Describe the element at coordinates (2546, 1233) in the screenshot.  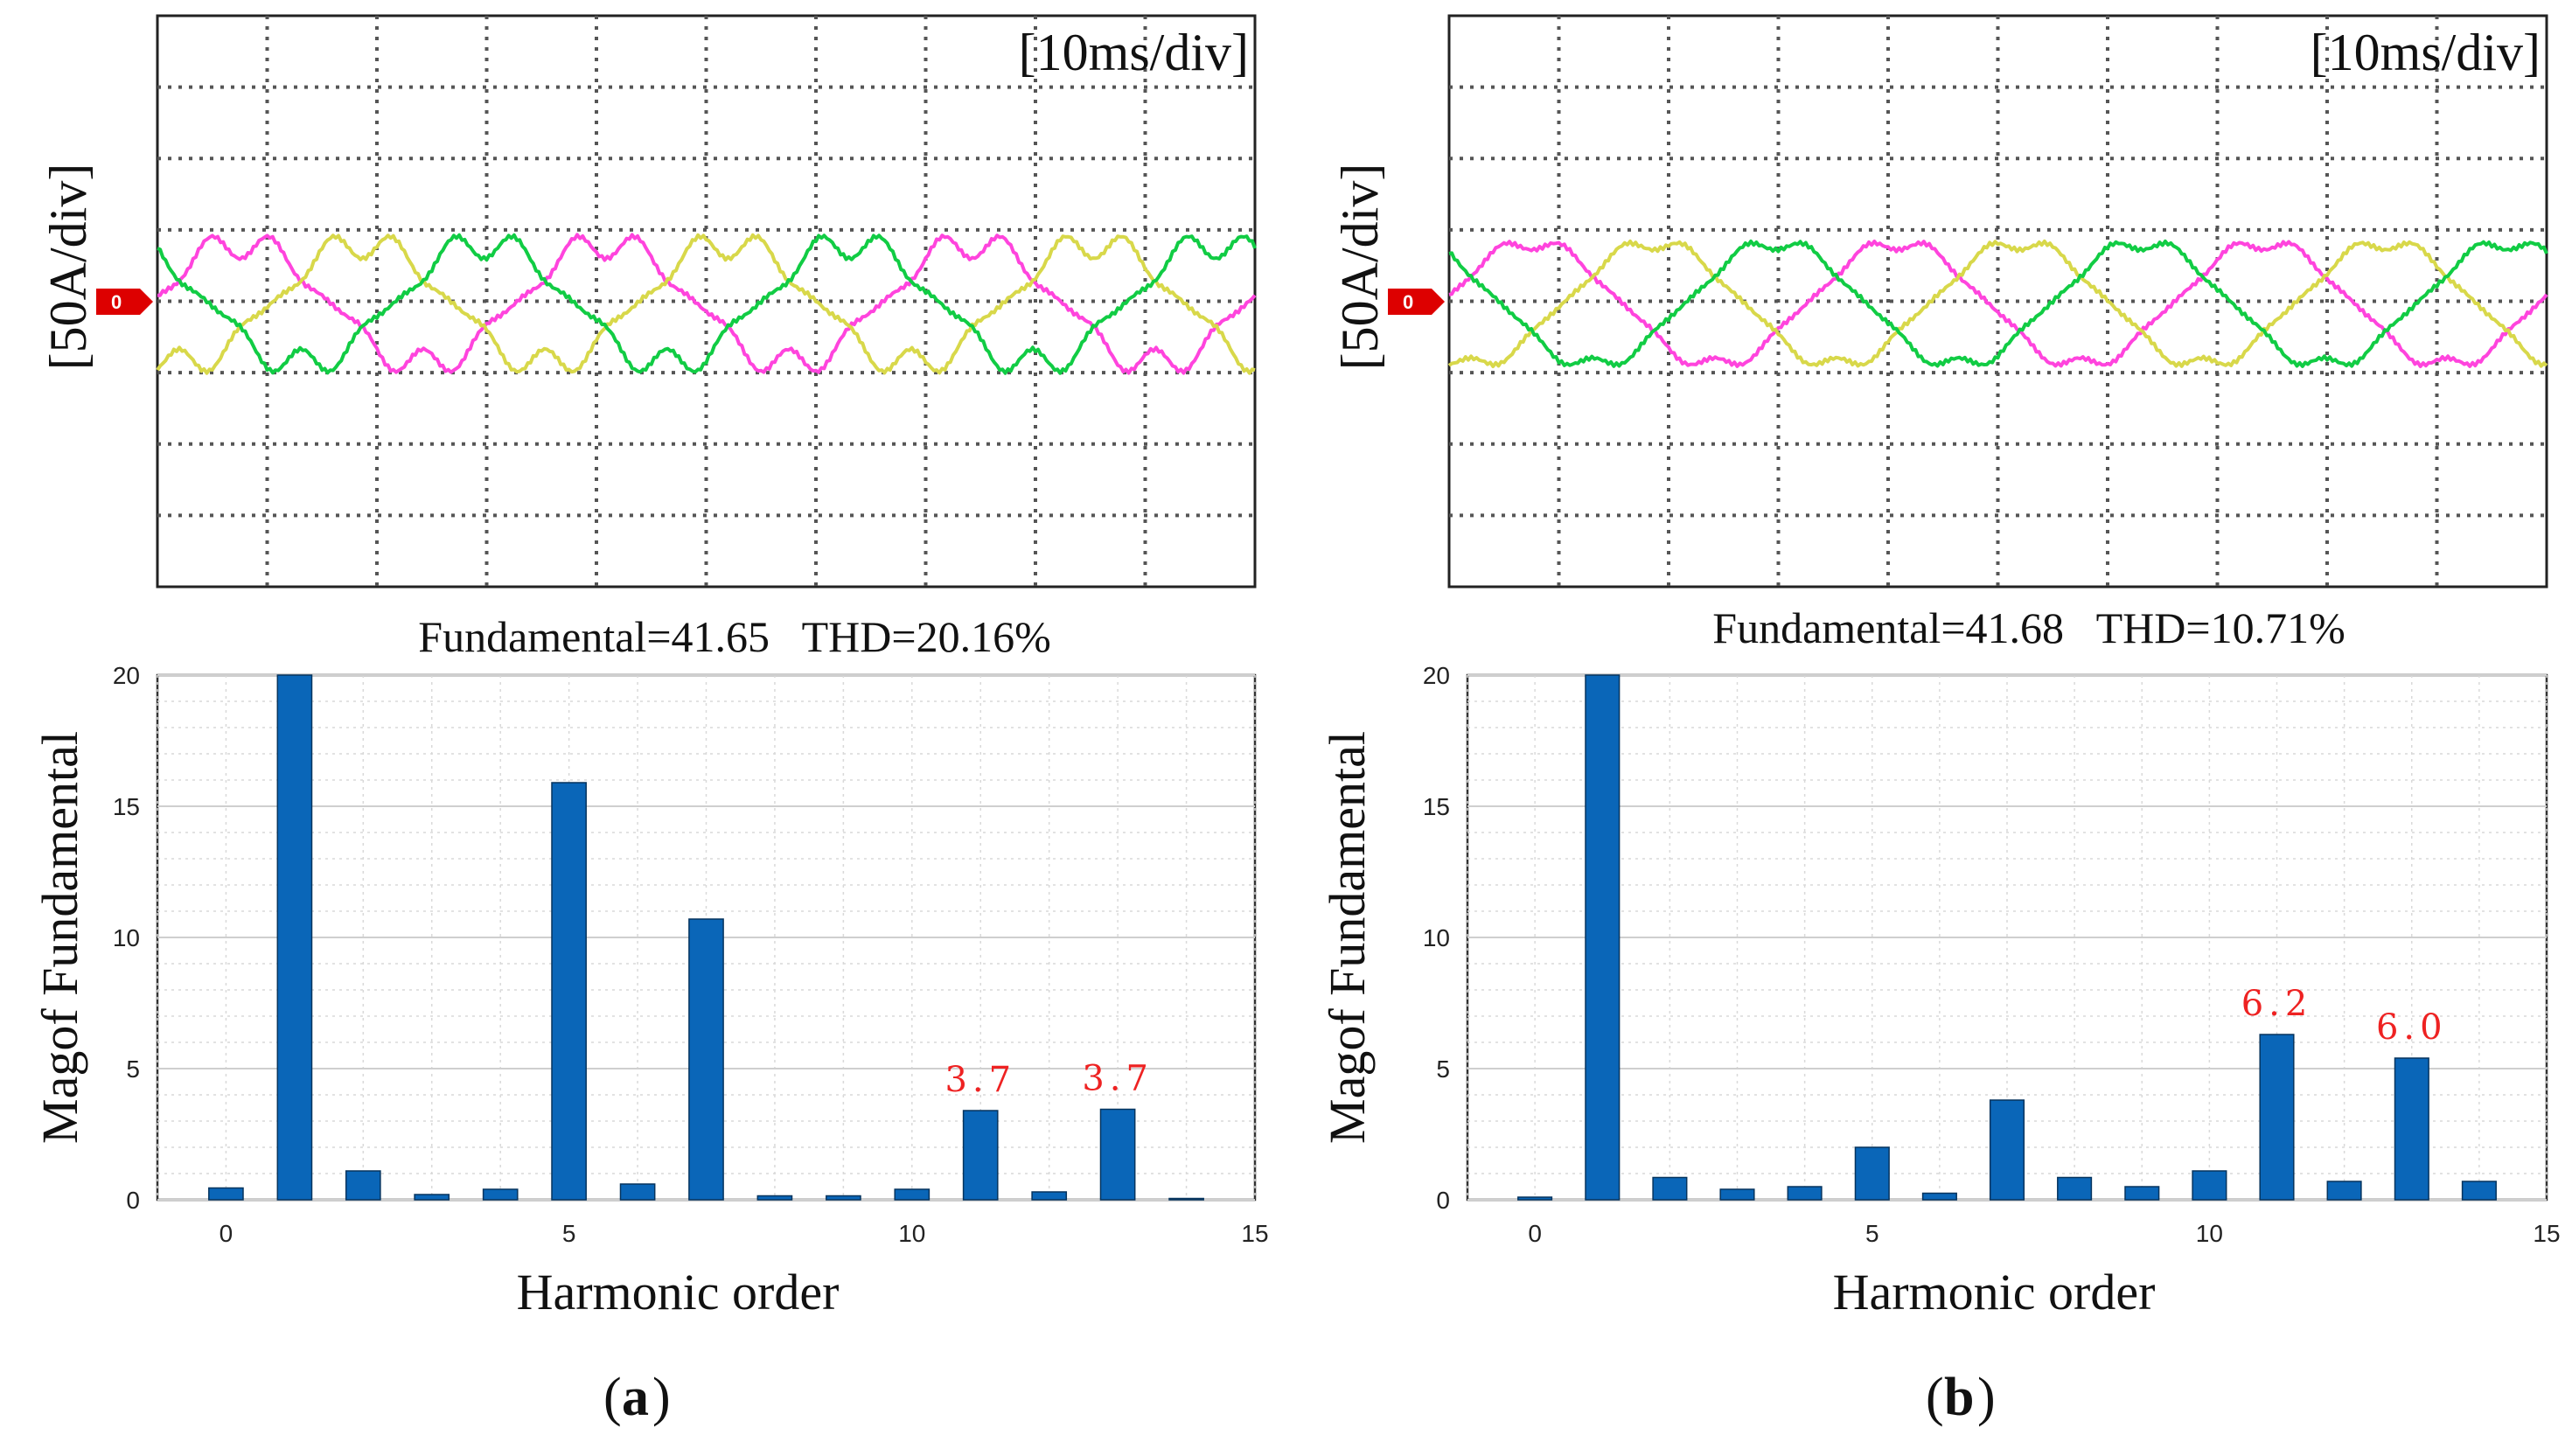
I see `chart-b-xtick-label: 15` at that location.